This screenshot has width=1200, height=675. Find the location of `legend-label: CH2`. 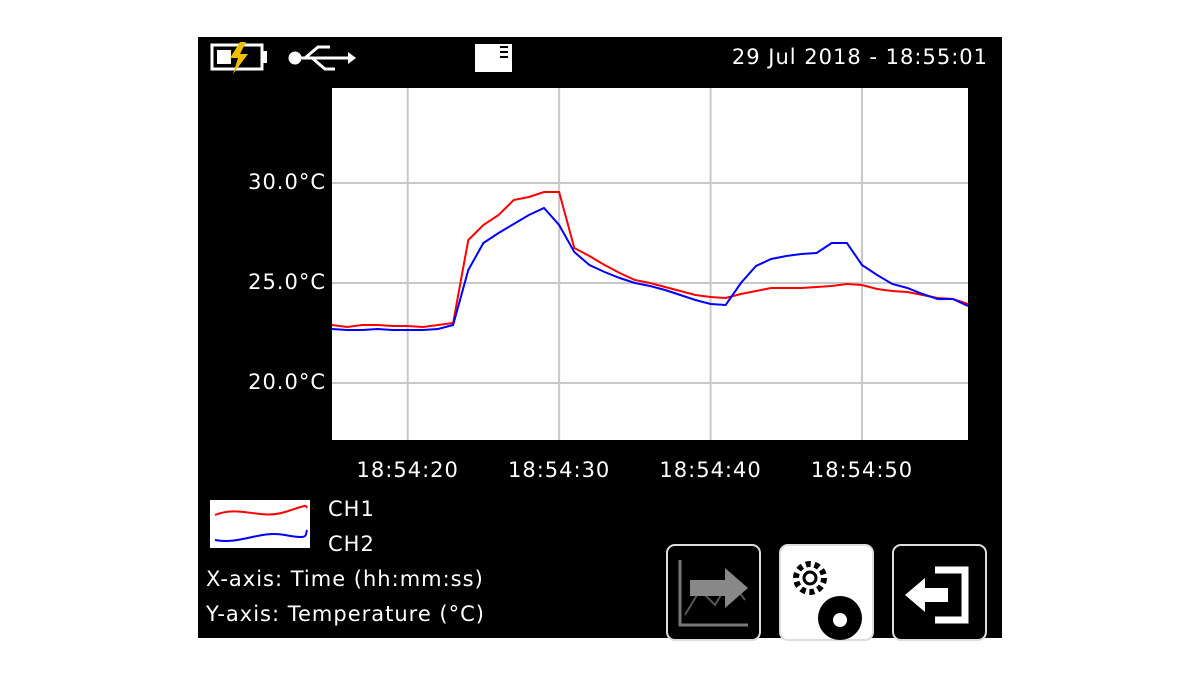

legend-label: CH2 is located at coordinates (351, 544).